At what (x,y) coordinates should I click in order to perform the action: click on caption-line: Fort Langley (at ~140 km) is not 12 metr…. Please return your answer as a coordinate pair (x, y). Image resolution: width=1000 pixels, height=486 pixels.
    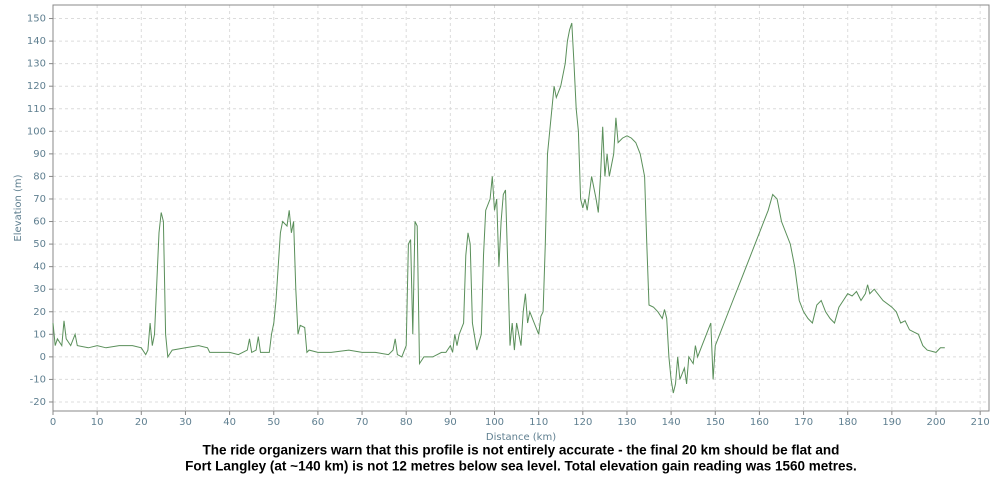
    Looking at the image, I should click on (521, 466).